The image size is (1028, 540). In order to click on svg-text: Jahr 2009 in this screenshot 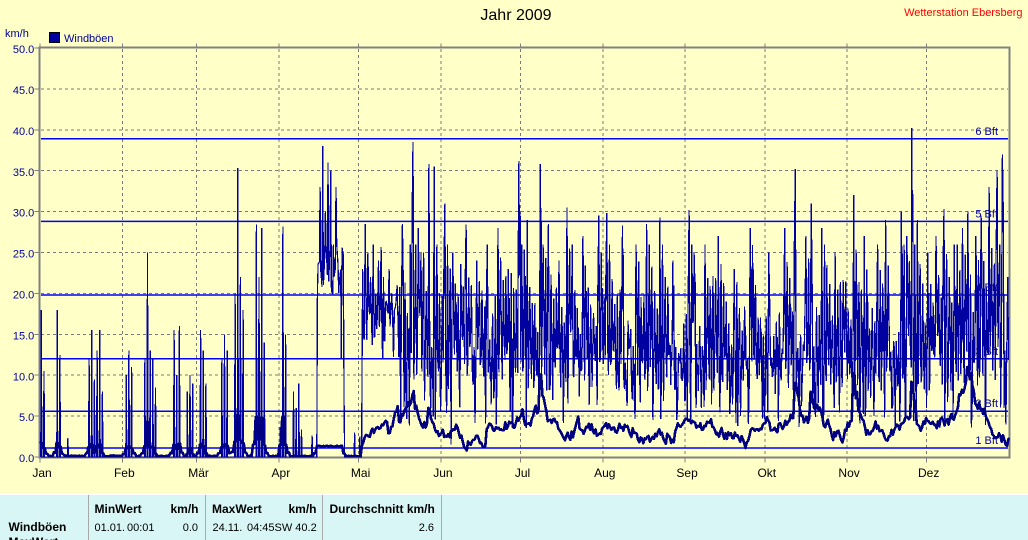, I will do `click(515, 15)`.